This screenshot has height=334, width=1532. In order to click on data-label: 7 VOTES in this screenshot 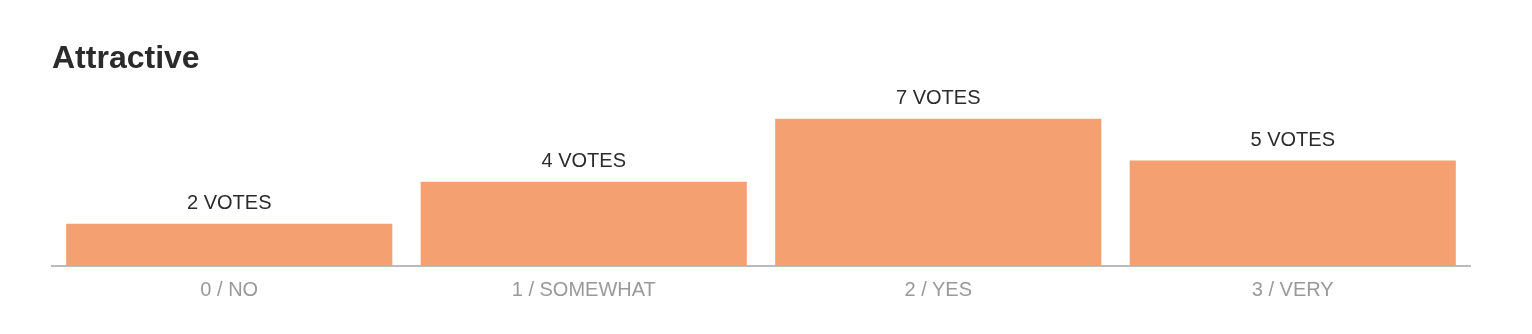, I will do `click(938, 96)`.